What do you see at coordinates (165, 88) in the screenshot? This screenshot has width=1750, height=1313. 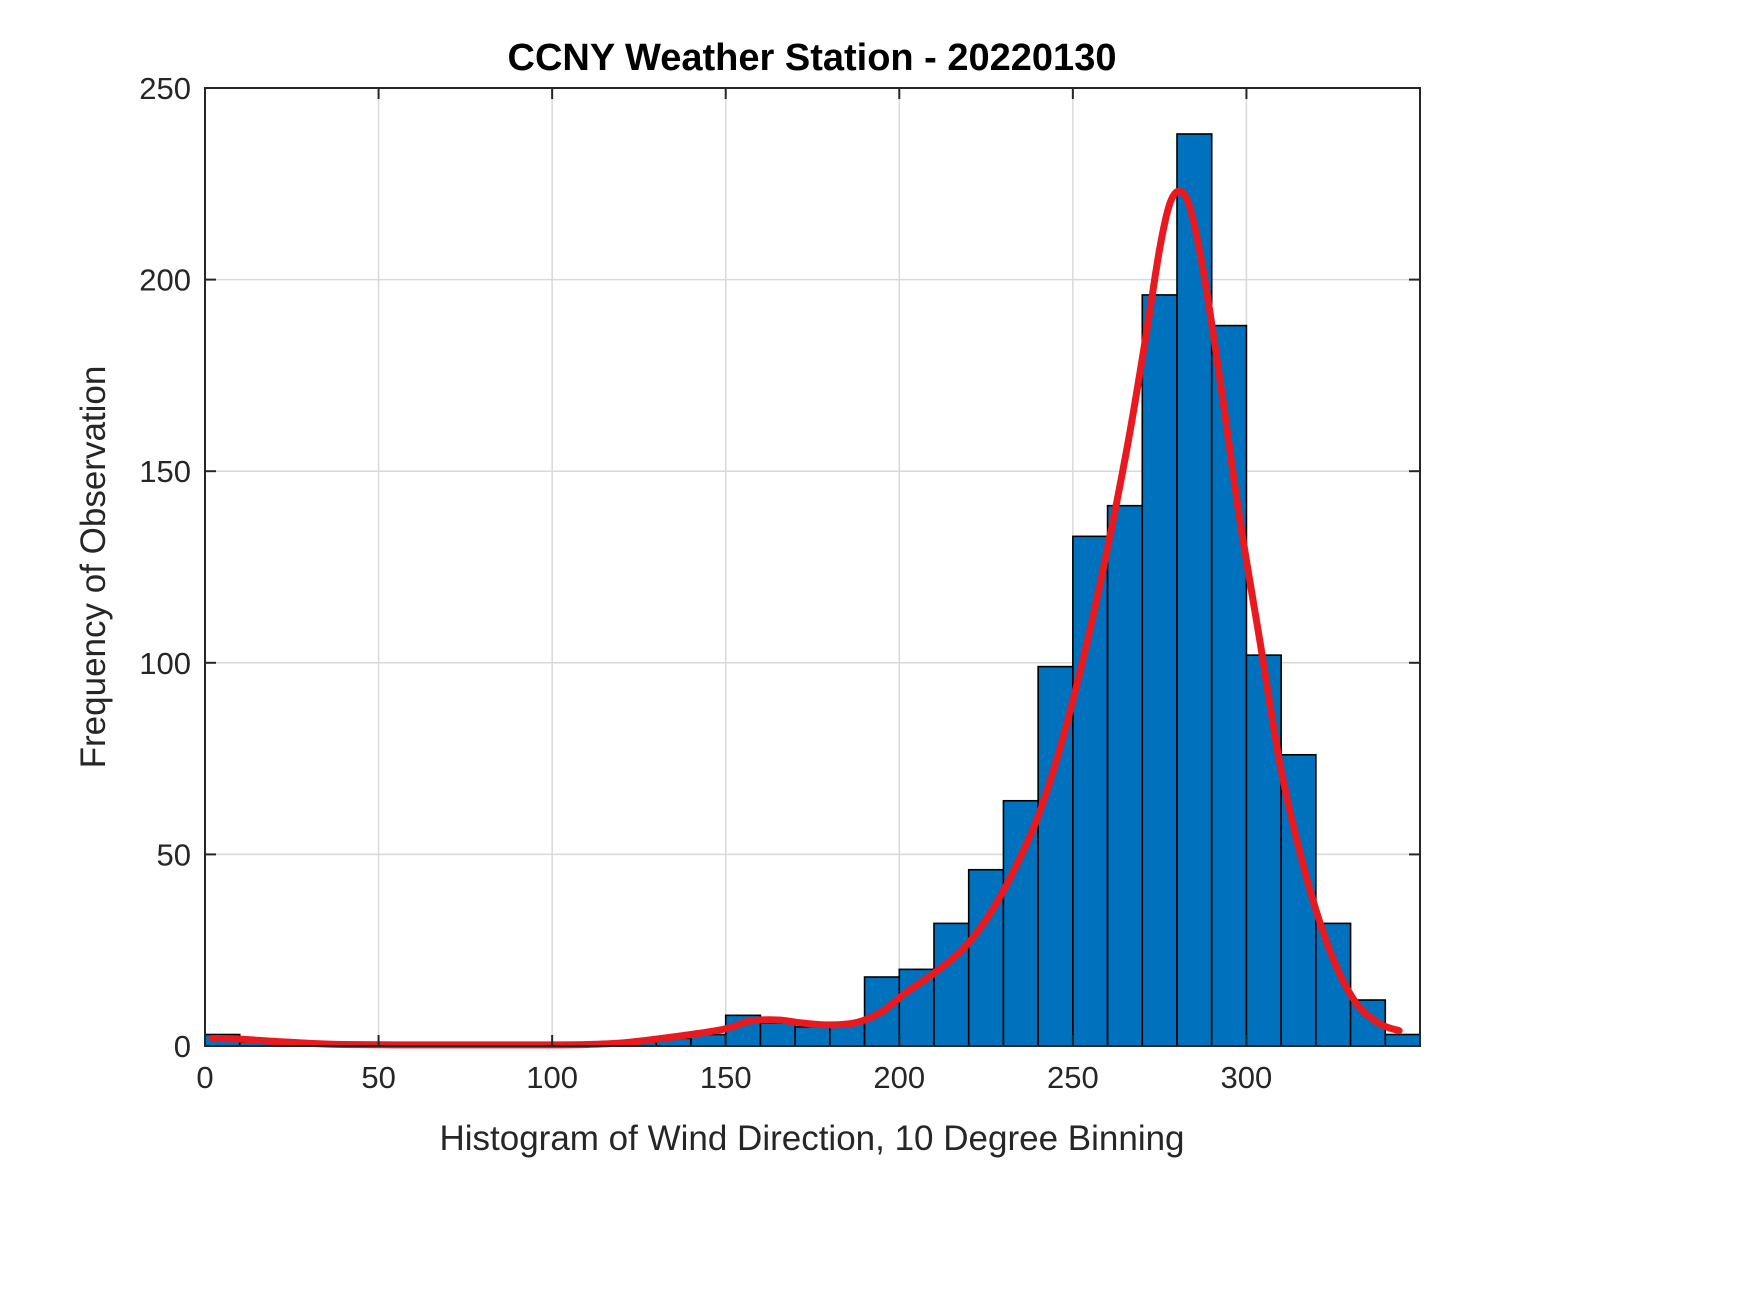 I see `y-tick-label: 250` at bounding box center [165, 88].